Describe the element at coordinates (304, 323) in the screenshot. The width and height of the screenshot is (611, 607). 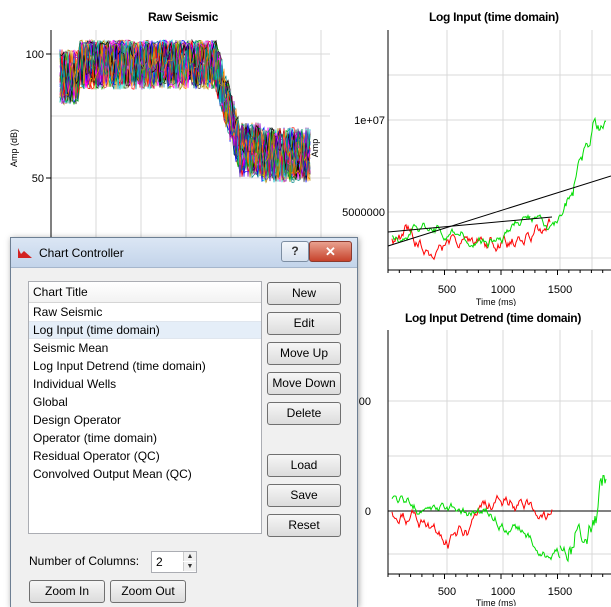
I see `edit-button: Edit` at that location.